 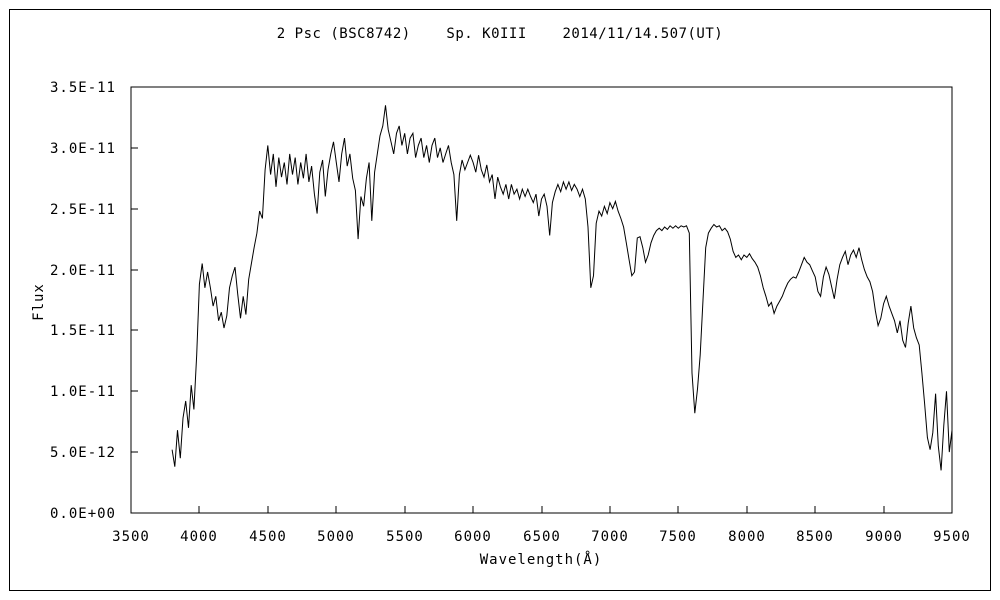 I want to click on y-tick-label: 3.0E-11, so click(x=83, y=149).